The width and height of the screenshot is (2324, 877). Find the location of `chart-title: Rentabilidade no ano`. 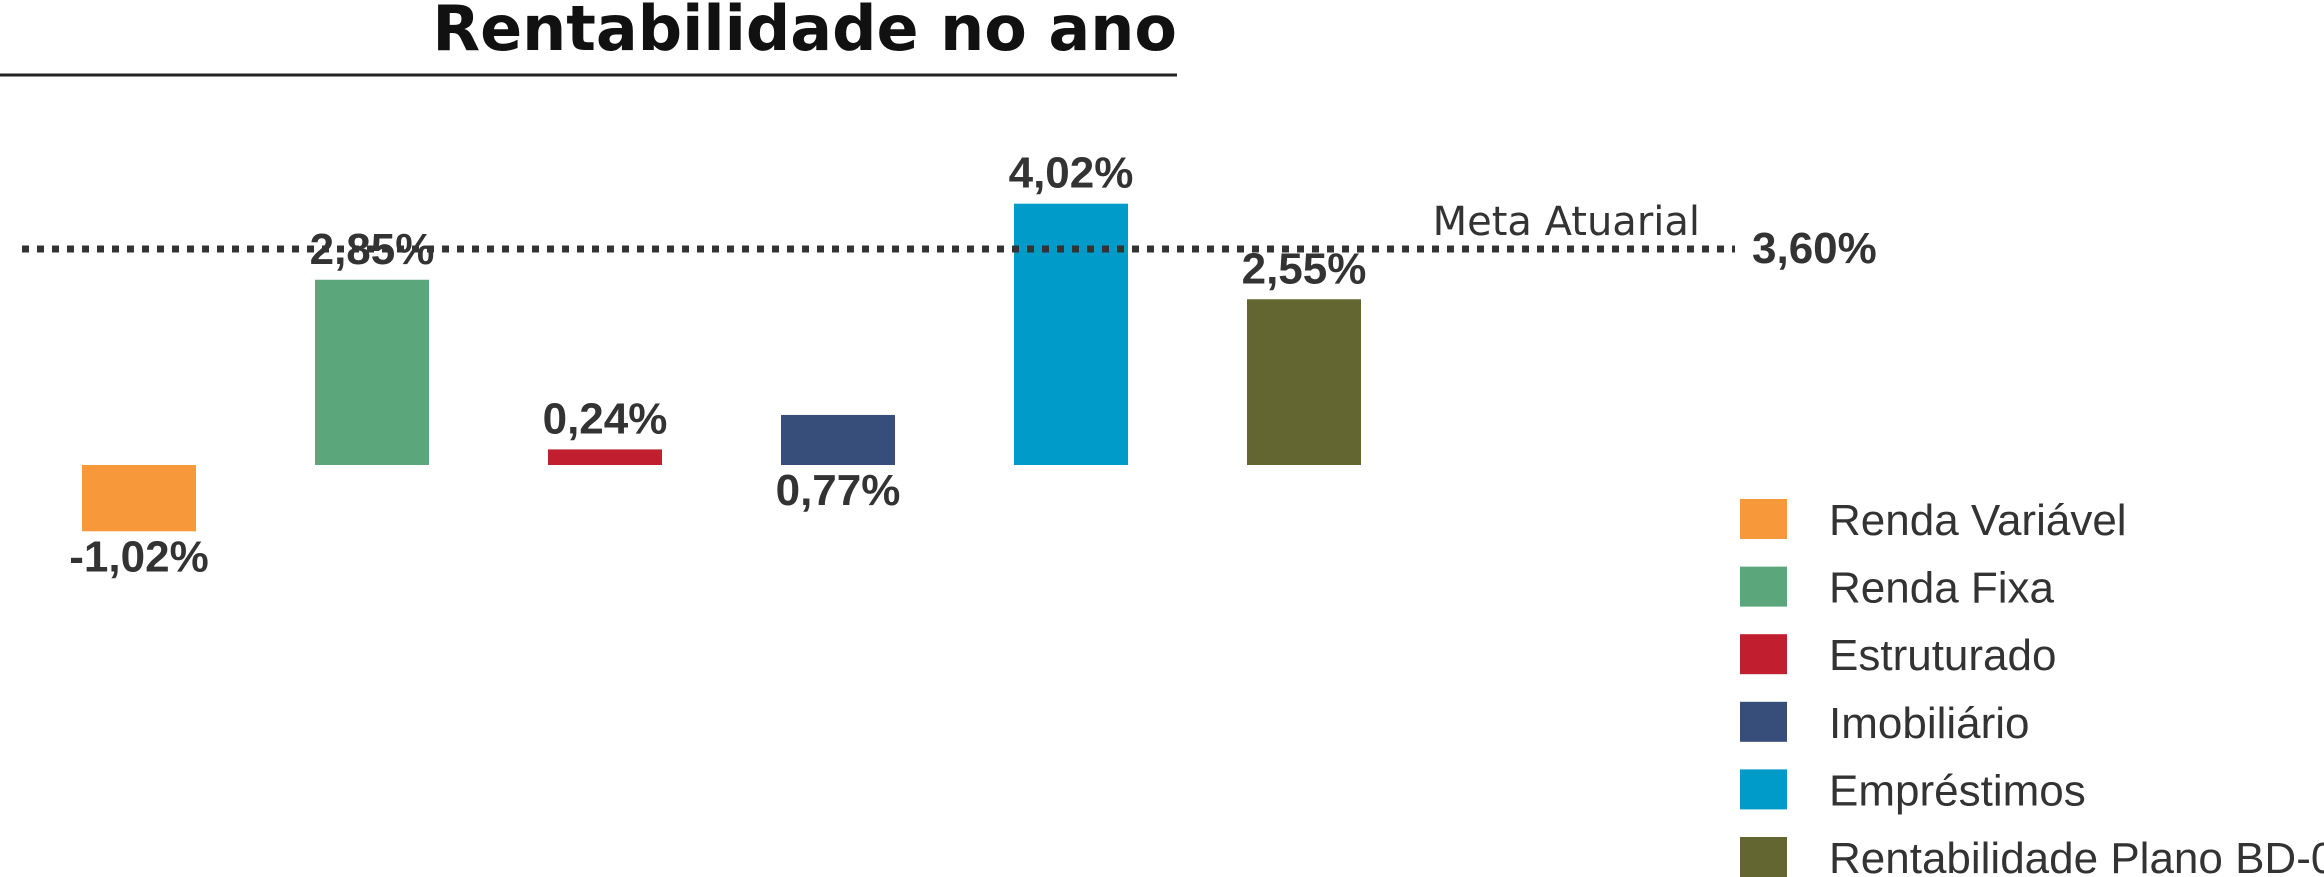

chart-title: Rentabilidade no ano is located at coordinates (804, 32).